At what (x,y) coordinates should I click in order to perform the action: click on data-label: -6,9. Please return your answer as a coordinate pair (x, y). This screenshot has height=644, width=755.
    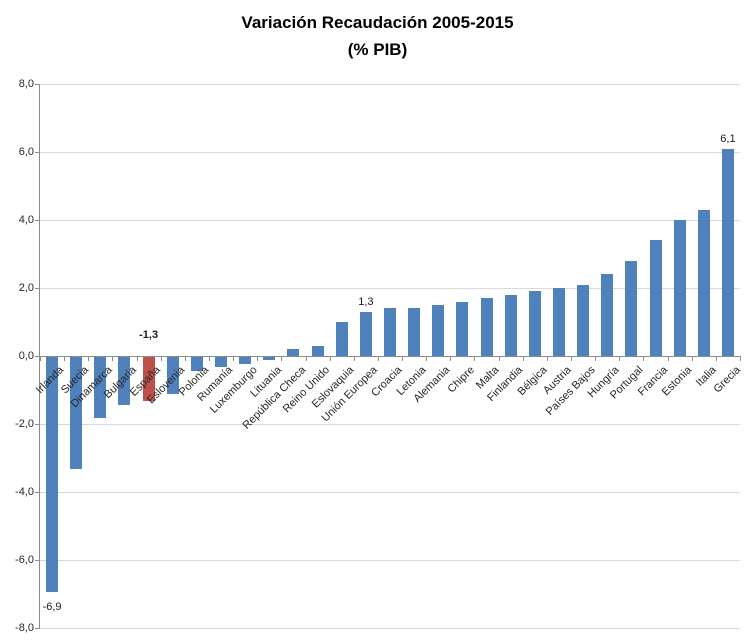
    Looking at the image, I should click on (52, 606).